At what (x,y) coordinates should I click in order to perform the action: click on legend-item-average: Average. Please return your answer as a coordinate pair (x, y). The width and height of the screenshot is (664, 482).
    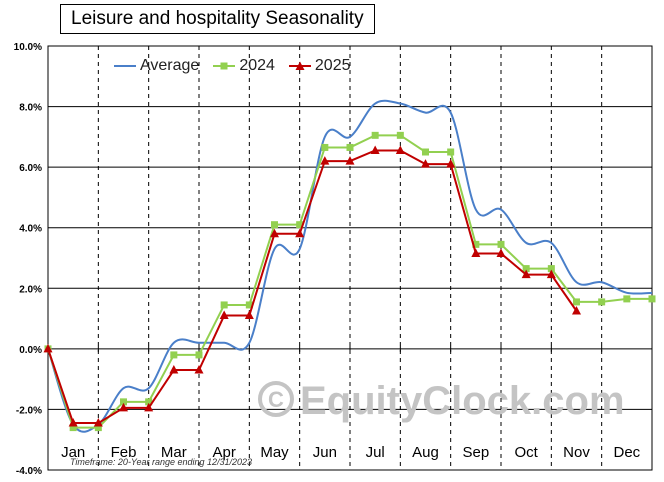
    Looking at the image, I should click on (156, 66).